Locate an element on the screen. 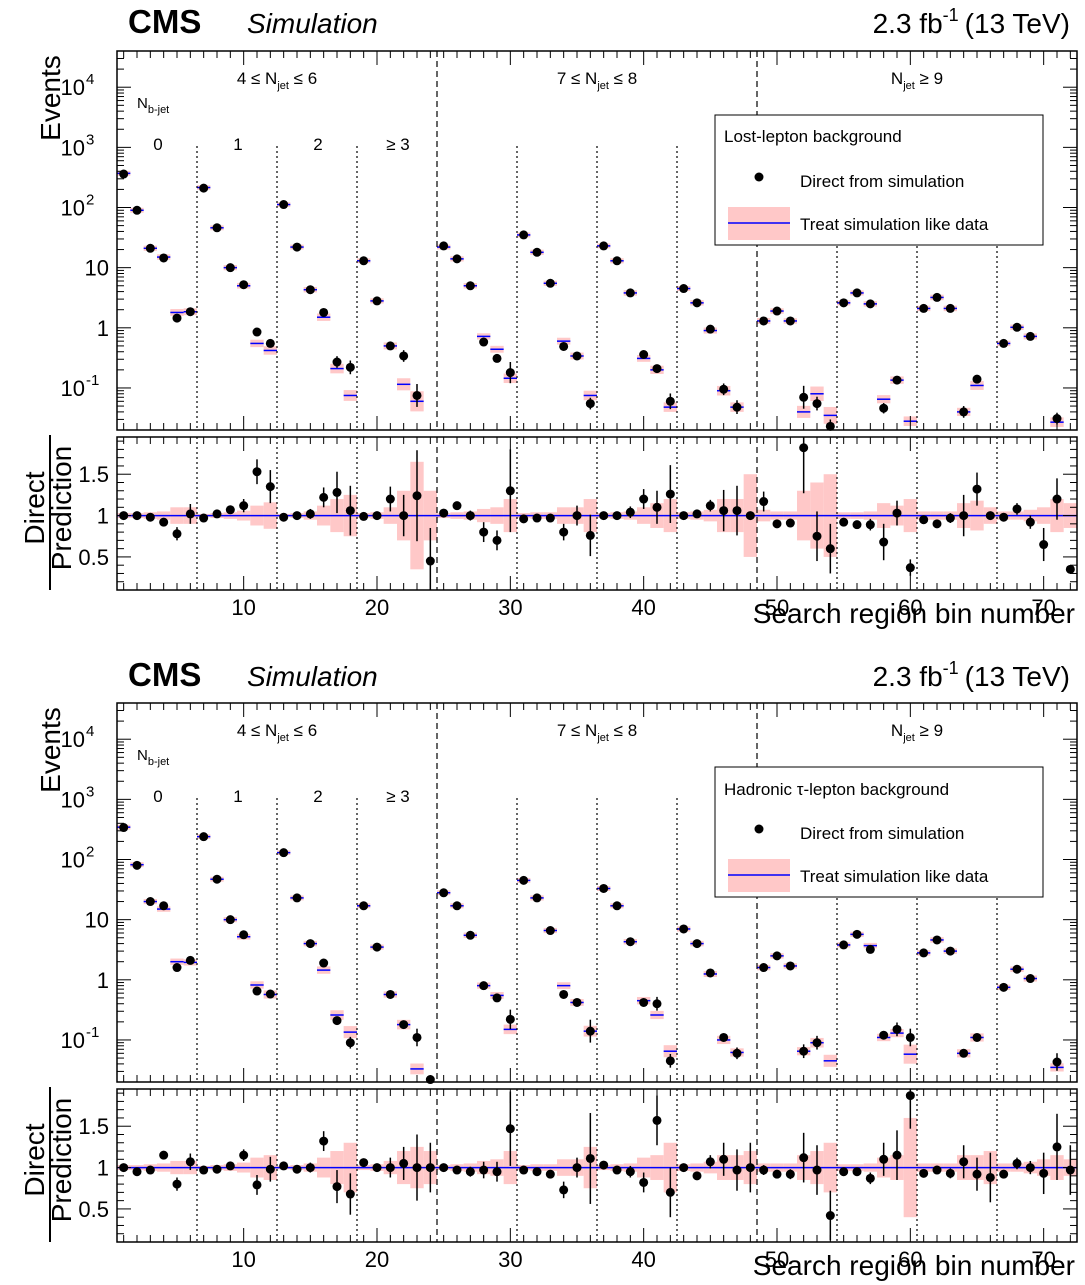  x-tick-label: 40 is located at coordinates (643, 607).